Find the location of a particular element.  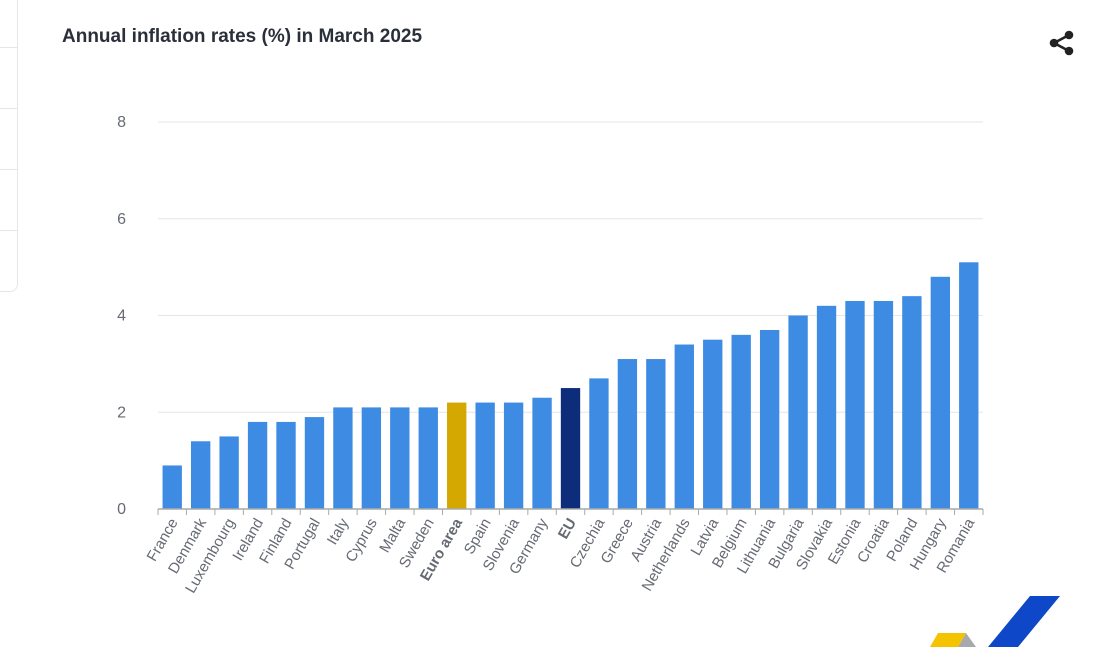

x-tick-label: EU is located at coordinates (567, 529).